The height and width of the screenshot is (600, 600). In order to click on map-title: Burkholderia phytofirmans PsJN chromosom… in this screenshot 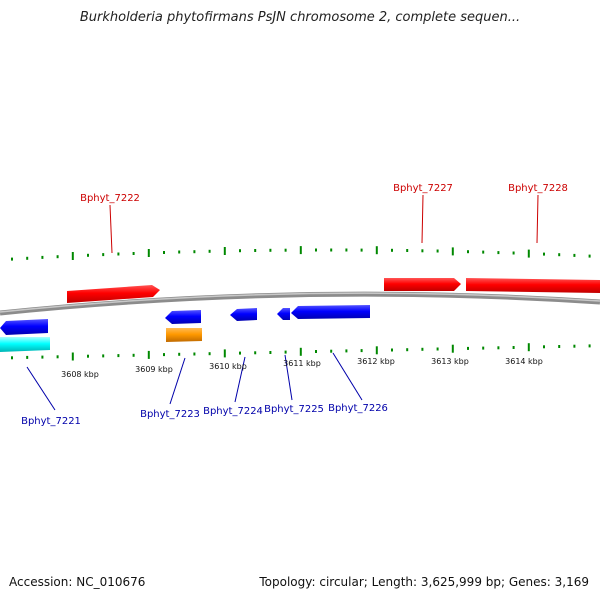, I will do `click(300, 17)`.